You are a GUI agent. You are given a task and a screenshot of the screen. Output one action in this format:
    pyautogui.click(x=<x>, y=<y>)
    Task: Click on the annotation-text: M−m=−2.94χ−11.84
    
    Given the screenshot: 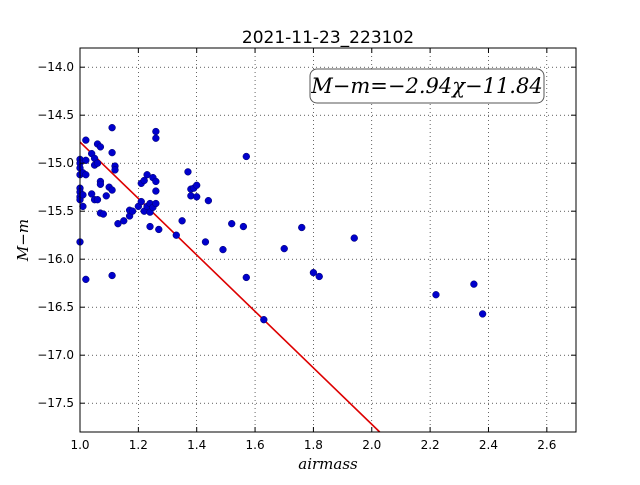 What is the action you would take?
    pyautogui.click(x=426, y=86)
    